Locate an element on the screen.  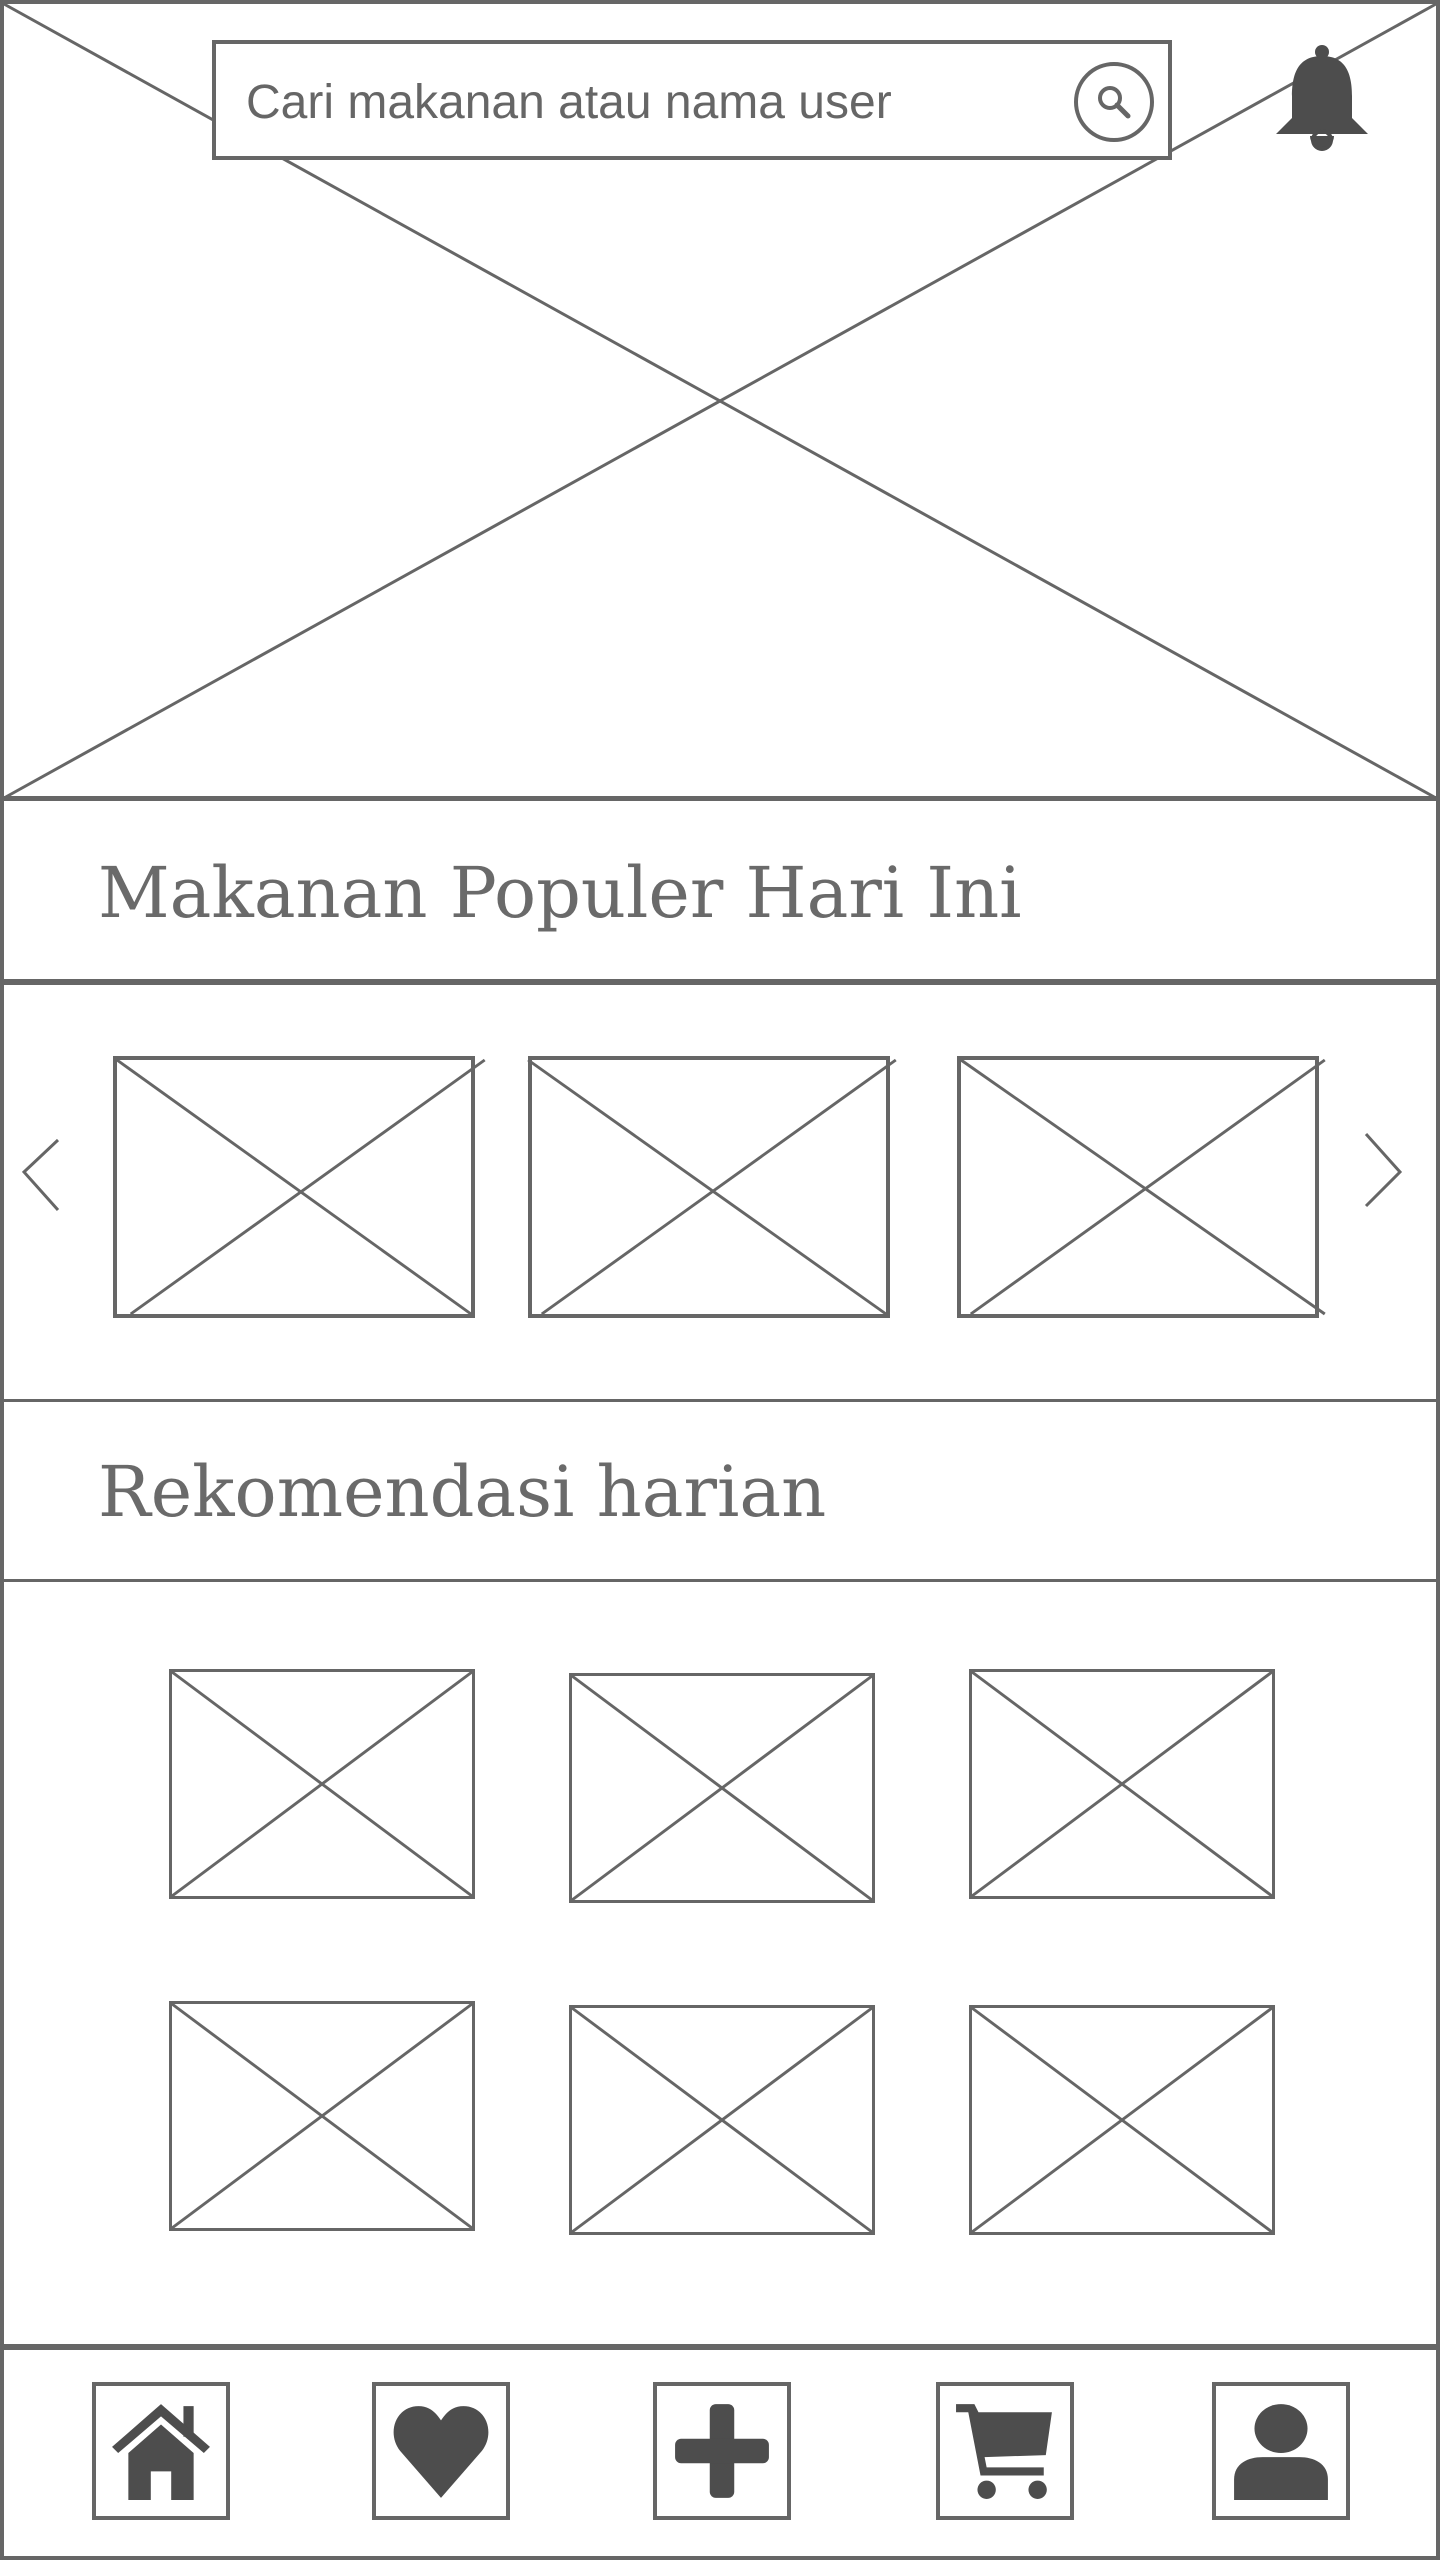
chevron-right-icon is located at coordinates (1384, 1172).